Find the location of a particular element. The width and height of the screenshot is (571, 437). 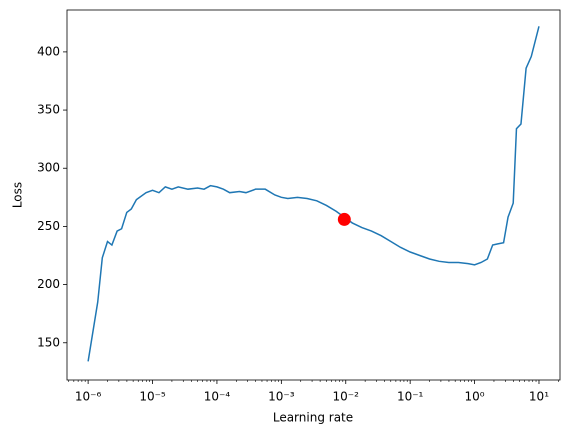

x-tick-label: 10⁻⁴ is located at coordinates (217, 397).